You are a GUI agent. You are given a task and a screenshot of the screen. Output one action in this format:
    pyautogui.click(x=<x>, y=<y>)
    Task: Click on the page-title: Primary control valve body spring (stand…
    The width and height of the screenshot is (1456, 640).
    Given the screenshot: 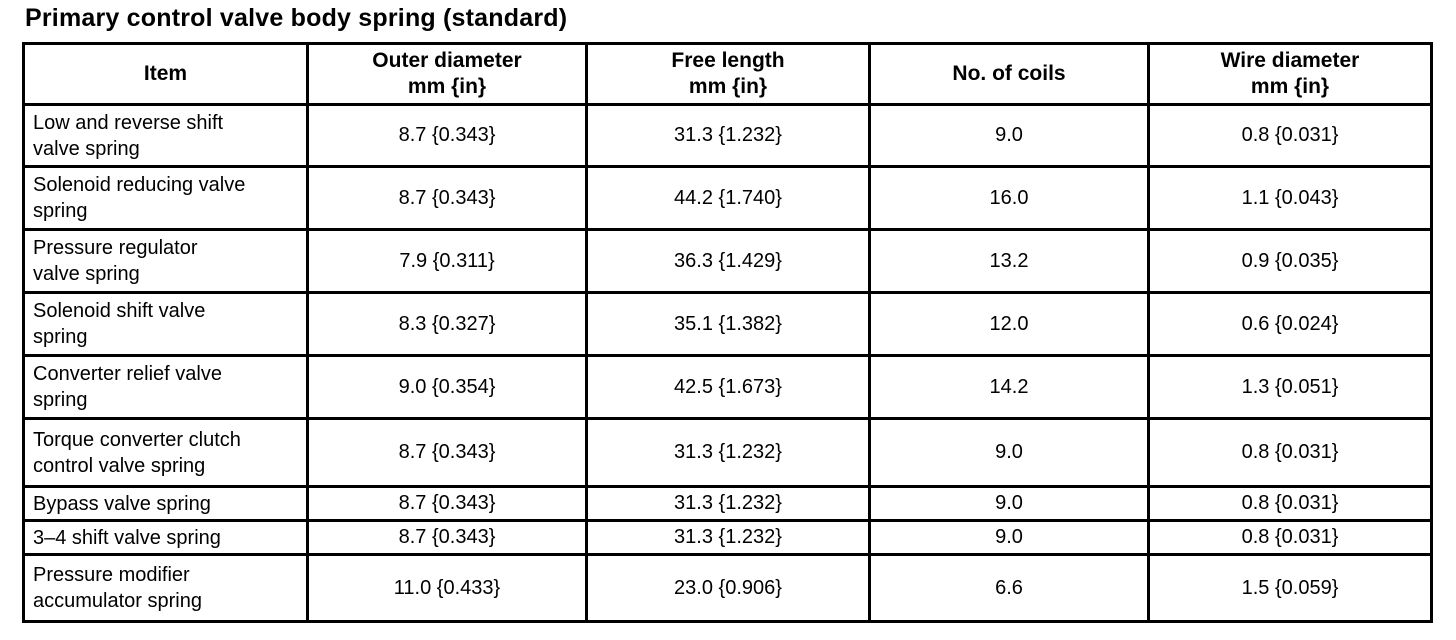 What is the action you would take?
    pyautogui.click(x=296, y=18)
    